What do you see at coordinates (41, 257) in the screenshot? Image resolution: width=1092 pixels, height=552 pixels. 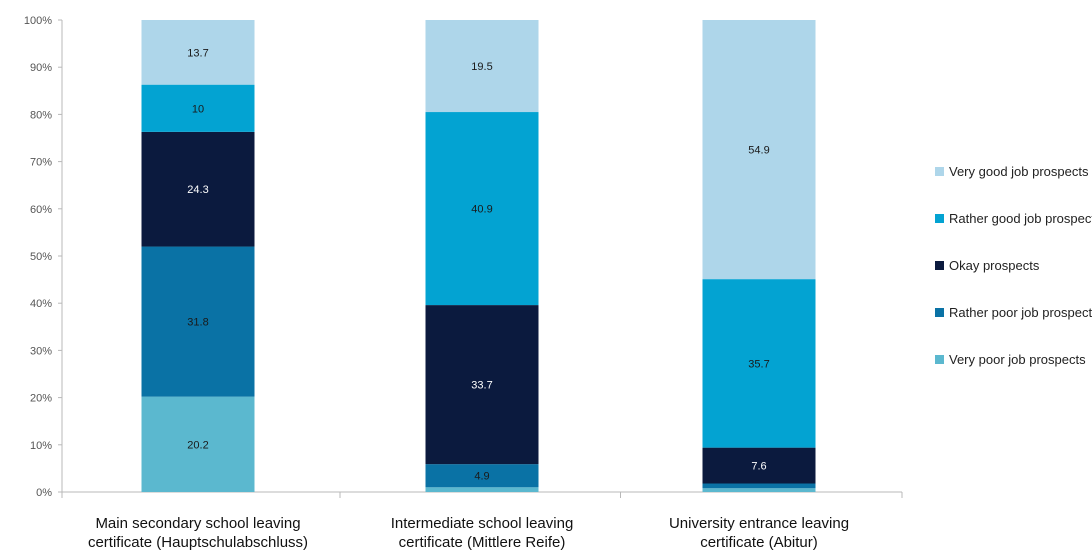 I see `y-tick-label: 50%` at bounding box center [41, 257].